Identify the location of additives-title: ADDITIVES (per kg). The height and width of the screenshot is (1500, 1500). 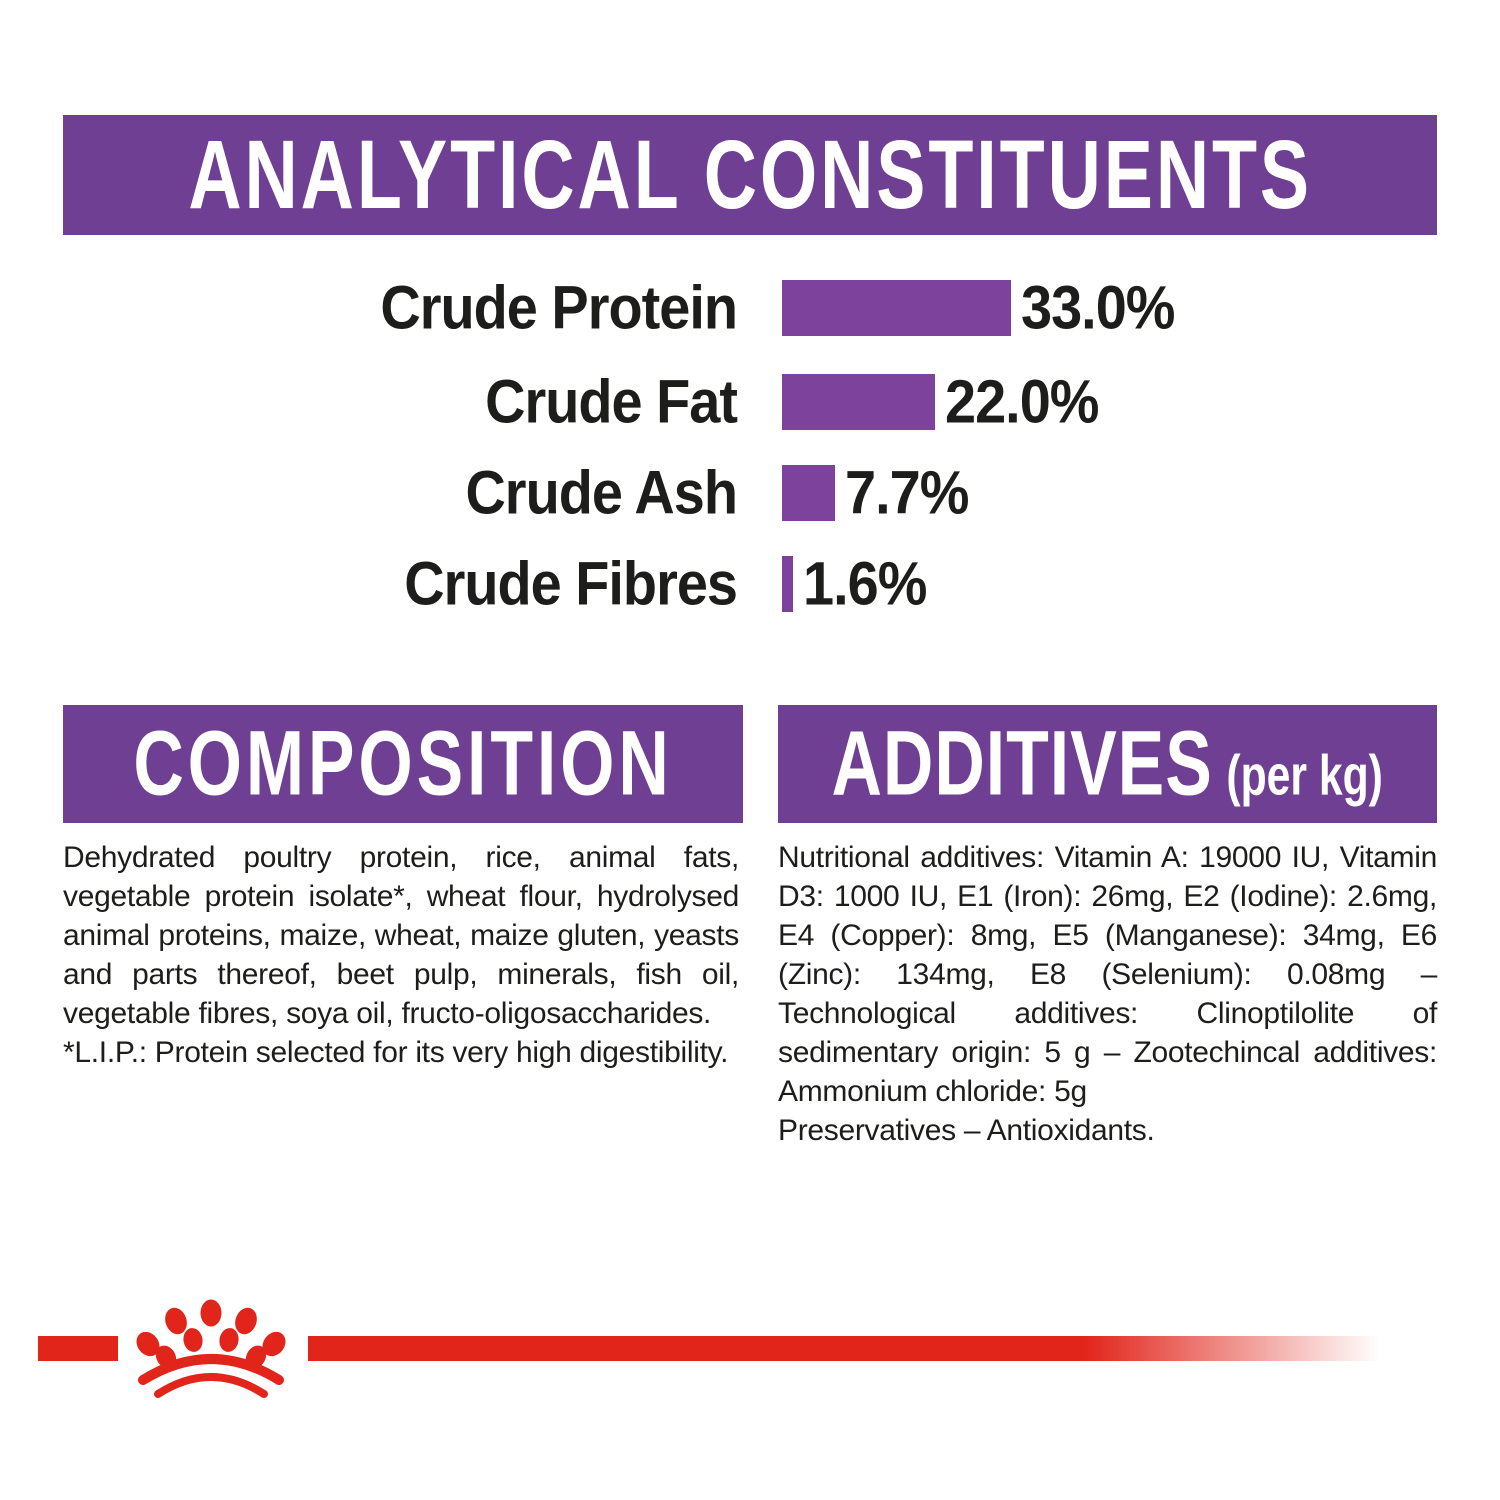
(1107, 764).